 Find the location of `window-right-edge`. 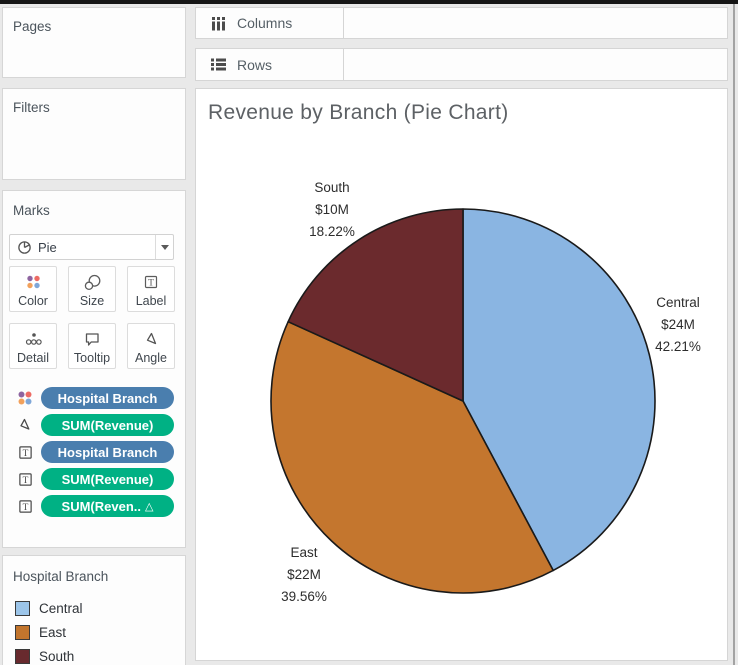

window-right-edge is located at coordinates (734, 334).